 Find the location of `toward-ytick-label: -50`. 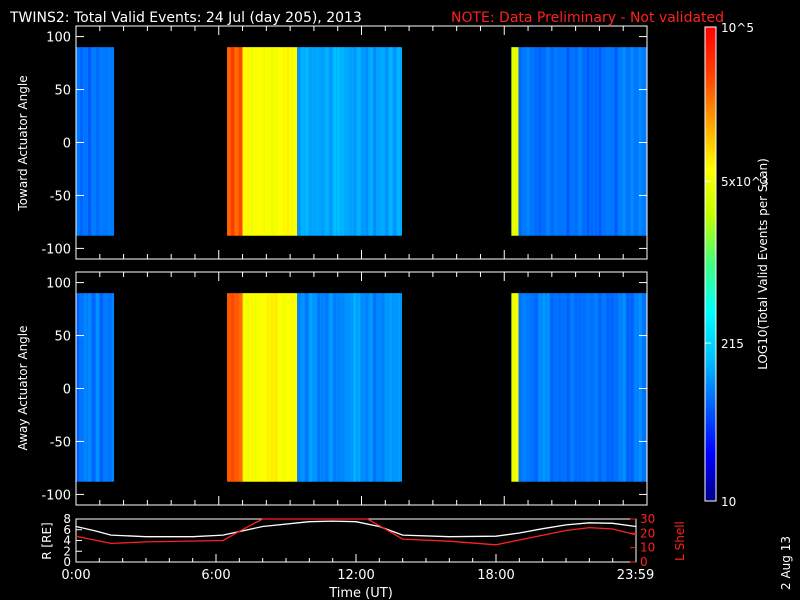

toward-ytick-label: -50 is located at coordinates (60, 196).